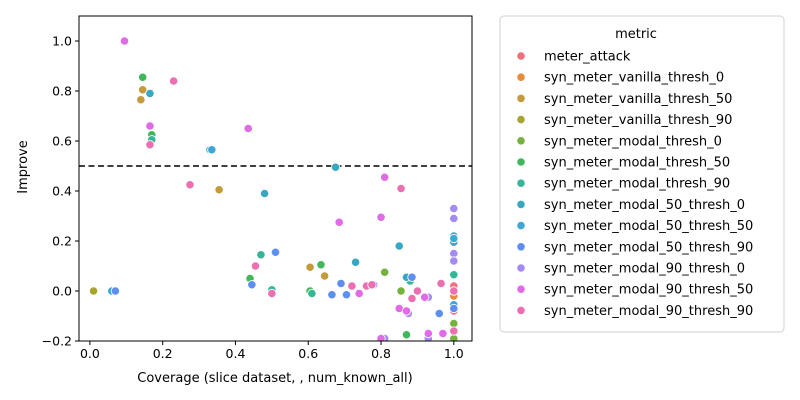 The width and height of the screenshot is (800, 400). What do you see at coordinates (648, 247) in the screenshot?
I see `legend-label: syn_meter_modal_50_thresh_90` at bounding box center [648, 247].